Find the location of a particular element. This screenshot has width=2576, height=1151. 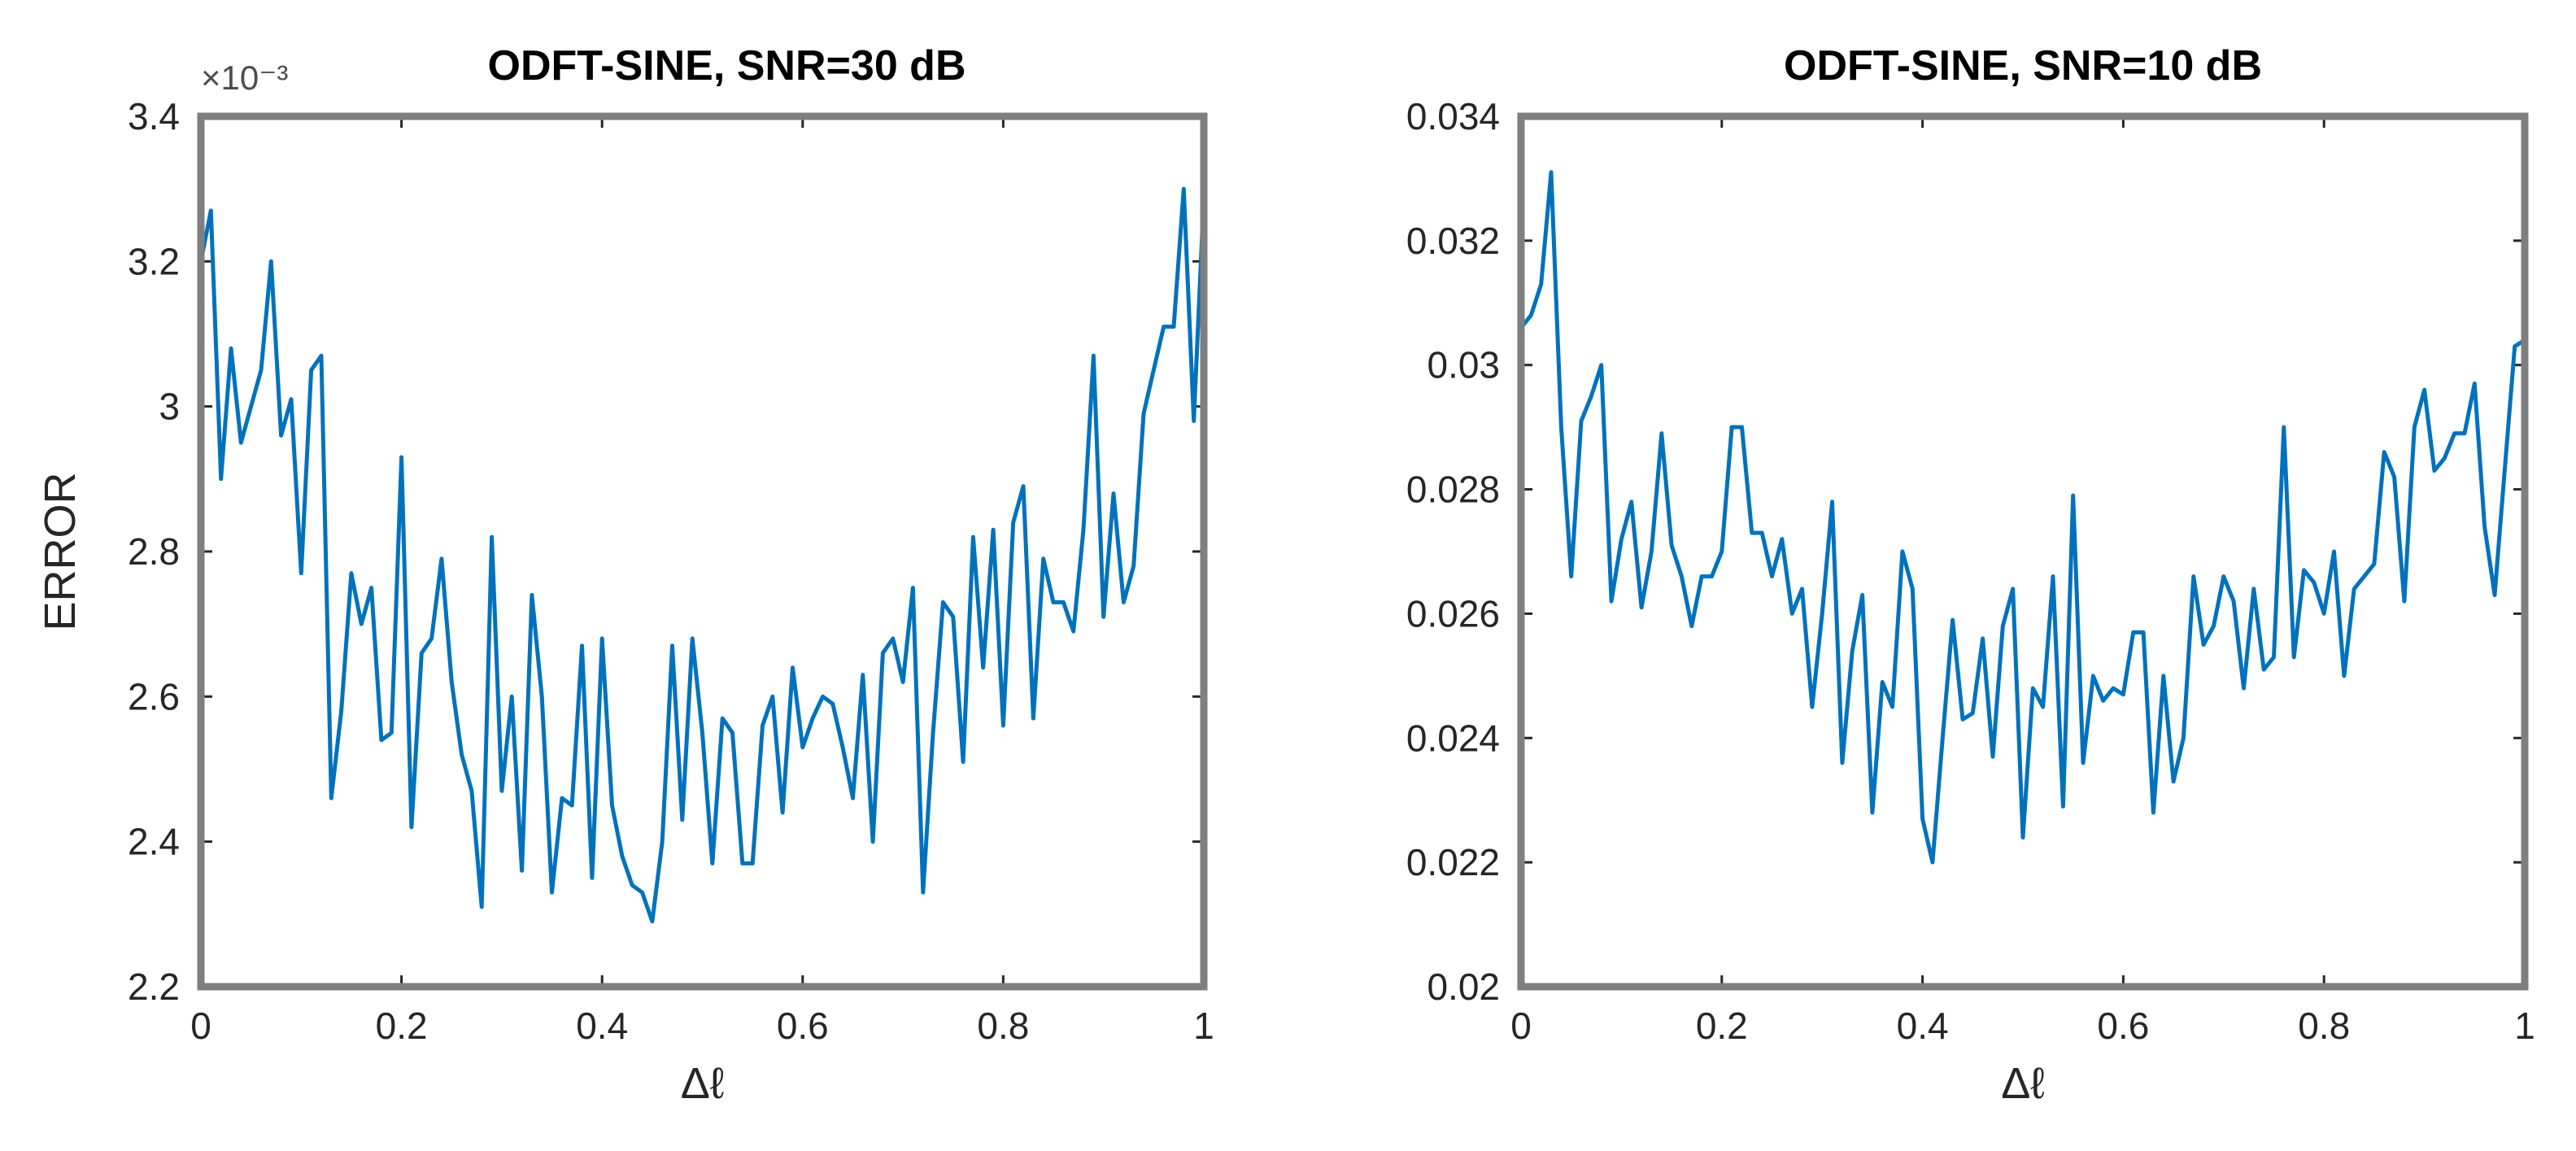

y-tick-label: 0.028 is located at coordinates (1453, 490).